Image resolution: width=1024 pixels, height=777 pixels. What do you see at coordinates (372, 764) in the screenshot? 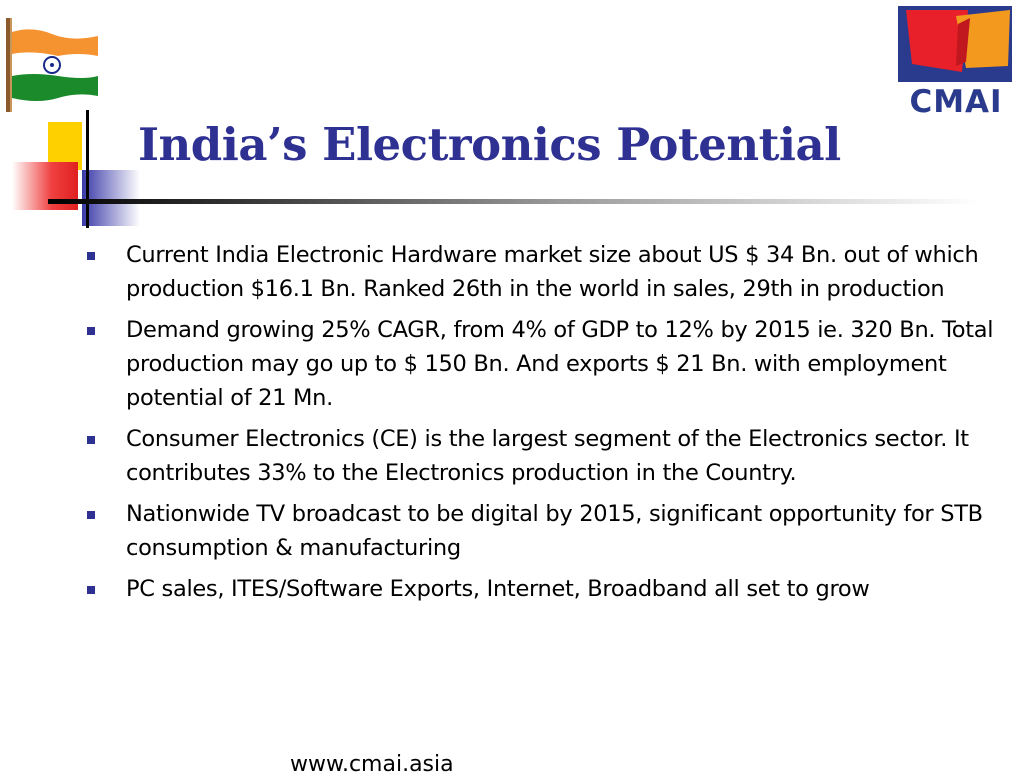
I see `footer-url: www.cmai.asia` at bounding box center [372, 764].